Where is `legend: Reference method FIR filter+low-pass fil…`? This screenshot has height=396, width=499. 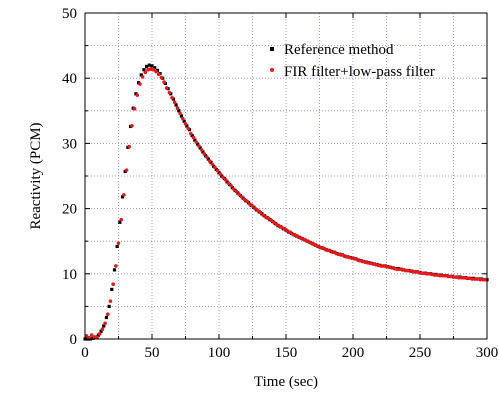 legend: Reference method FIR filter+low-pass fil… is located at coordinates (352, 61).